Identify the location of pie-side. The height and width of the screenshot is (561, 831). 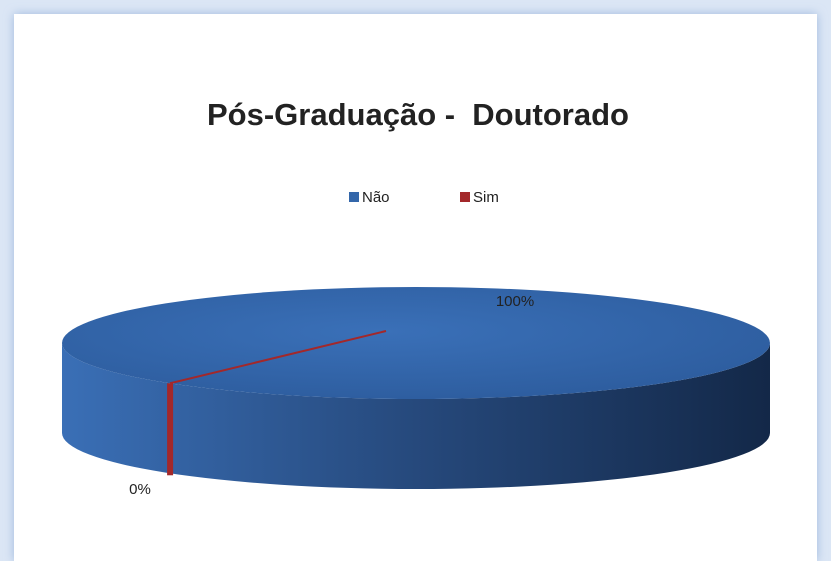
(170, 429).